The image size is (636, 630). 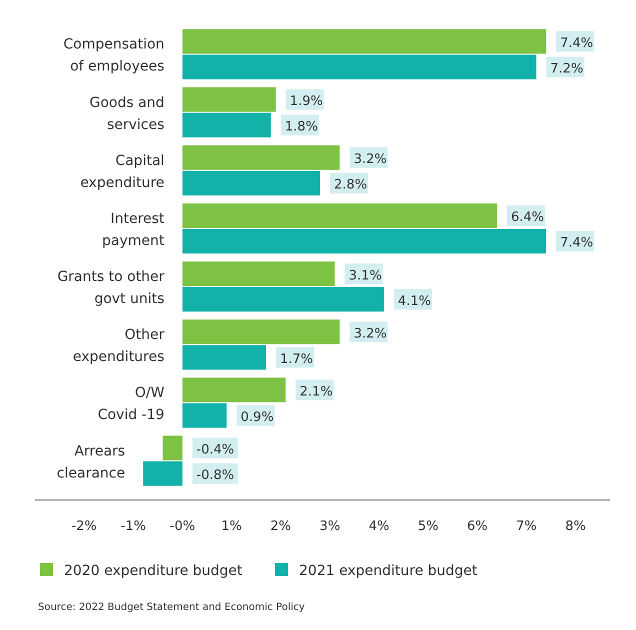 I want to click on x-tick-label: 8%, so click(x=575, y=526).